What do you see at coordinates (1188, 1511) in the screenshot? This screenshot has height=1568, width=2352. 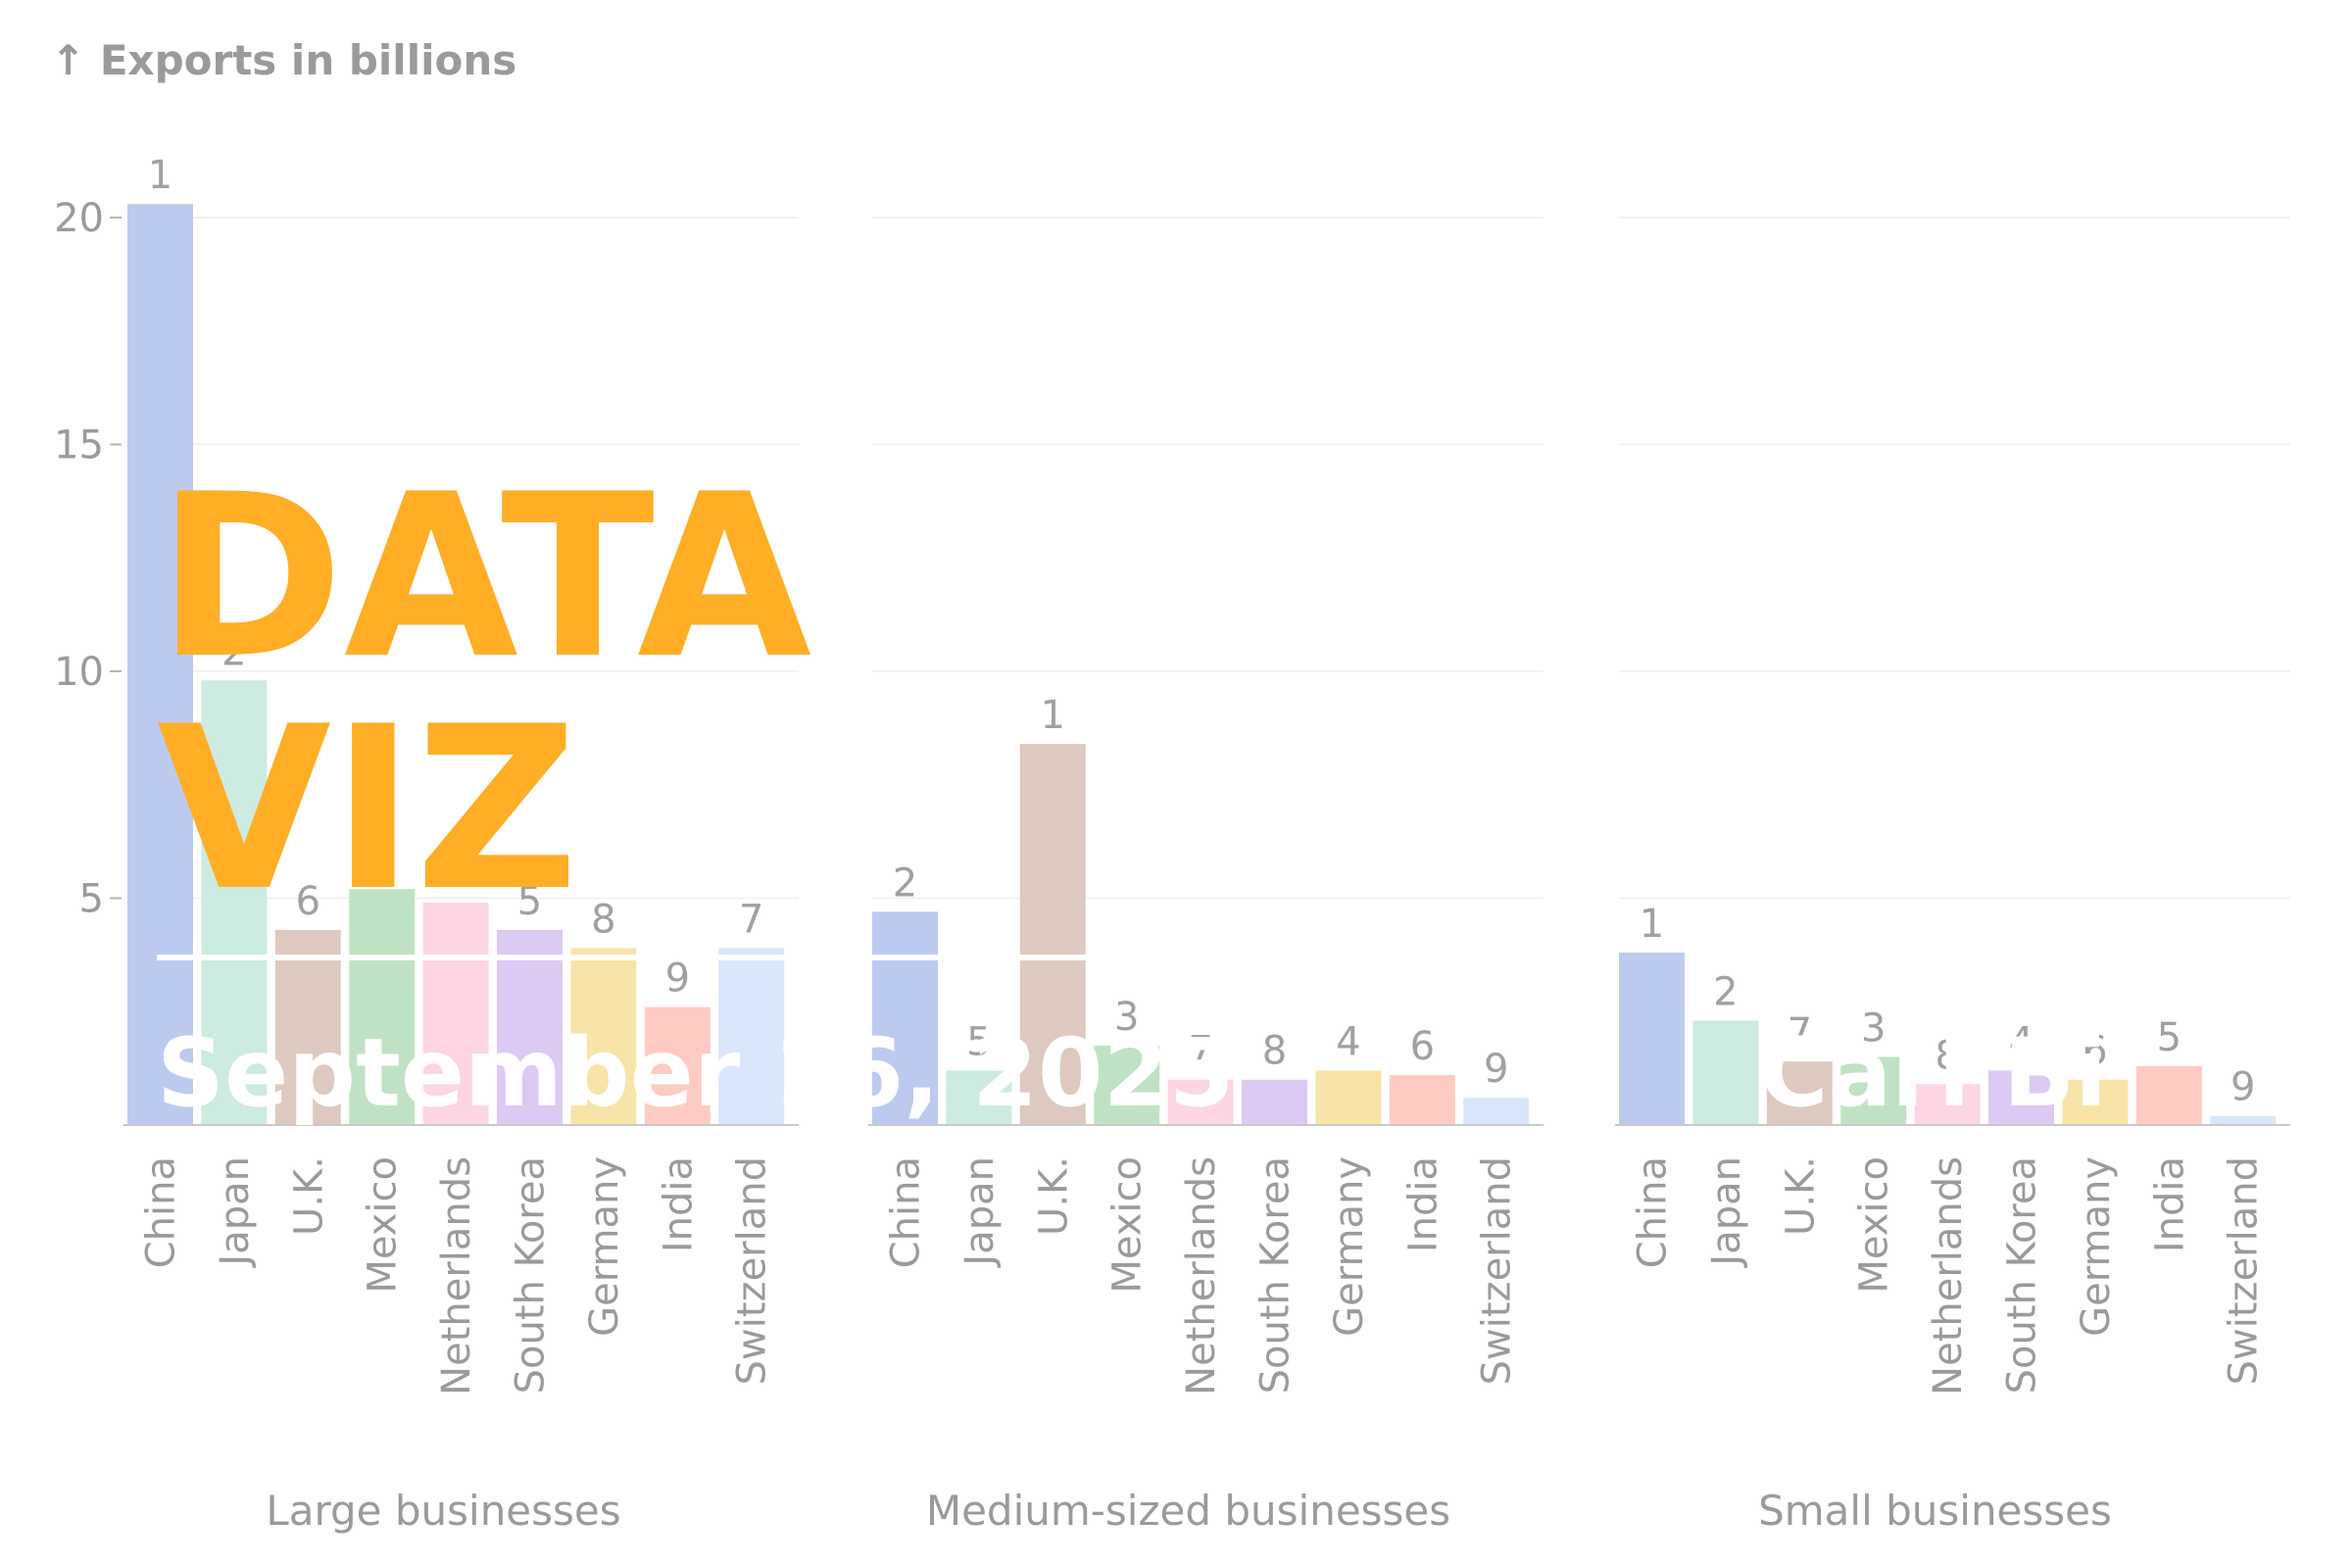 I see `facet-label: Medium-sized businesses` at bounding box center [1188, 1511].